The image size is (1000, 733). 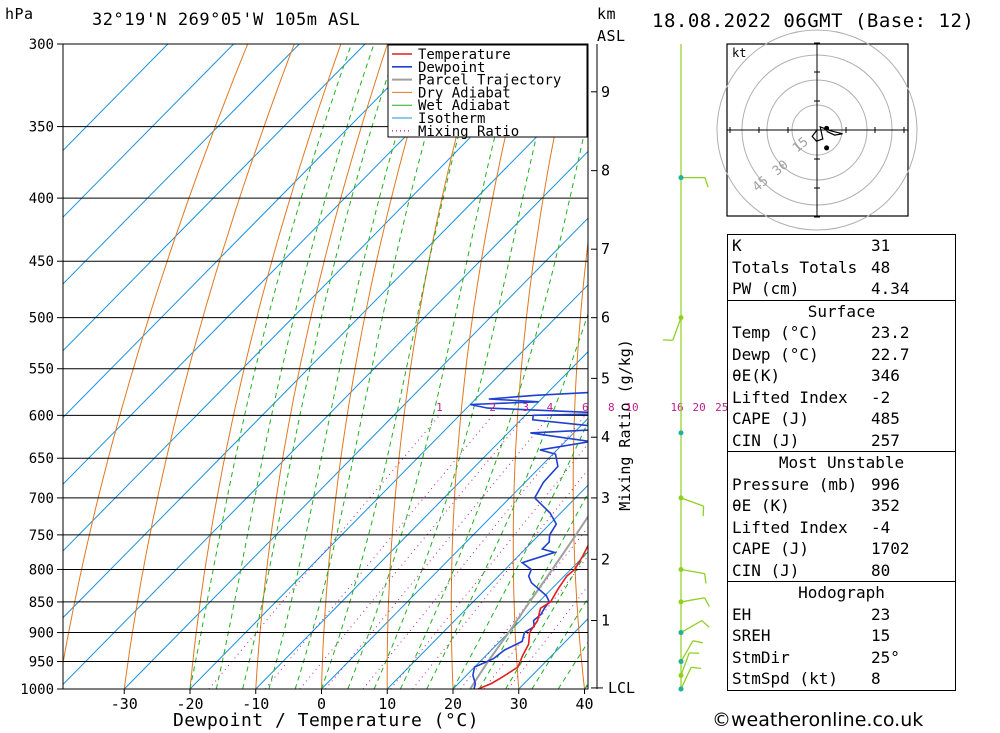 What do you see at coordinates (41, 634) in the screenshot?
I see `pressure-tick-label: 900` at bounding box center [41, 634].